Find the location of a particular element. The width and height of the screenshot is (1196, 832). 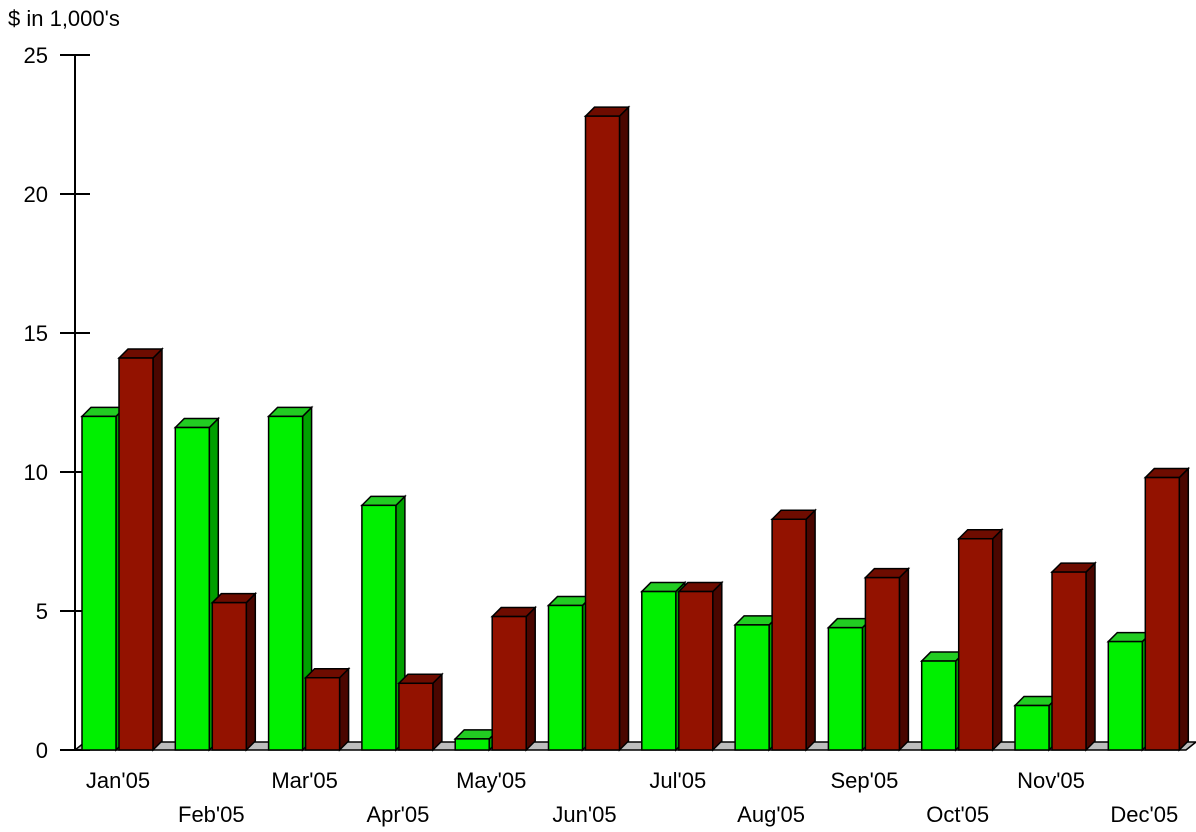

x-tick-label: Jul'05 is located at coordinates (677, 780).